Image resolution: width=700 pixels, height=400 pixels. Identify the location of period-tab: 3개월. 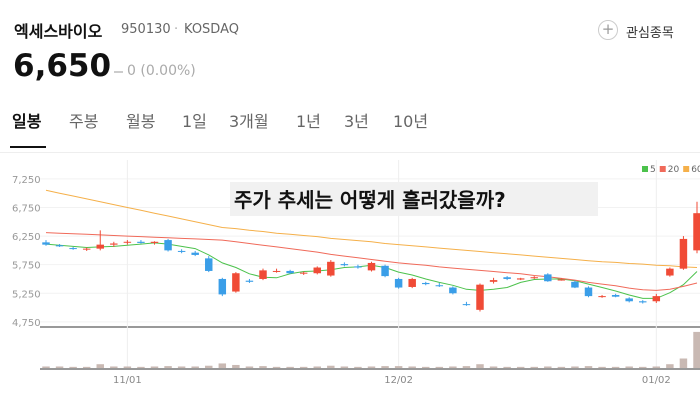
(249, 121).